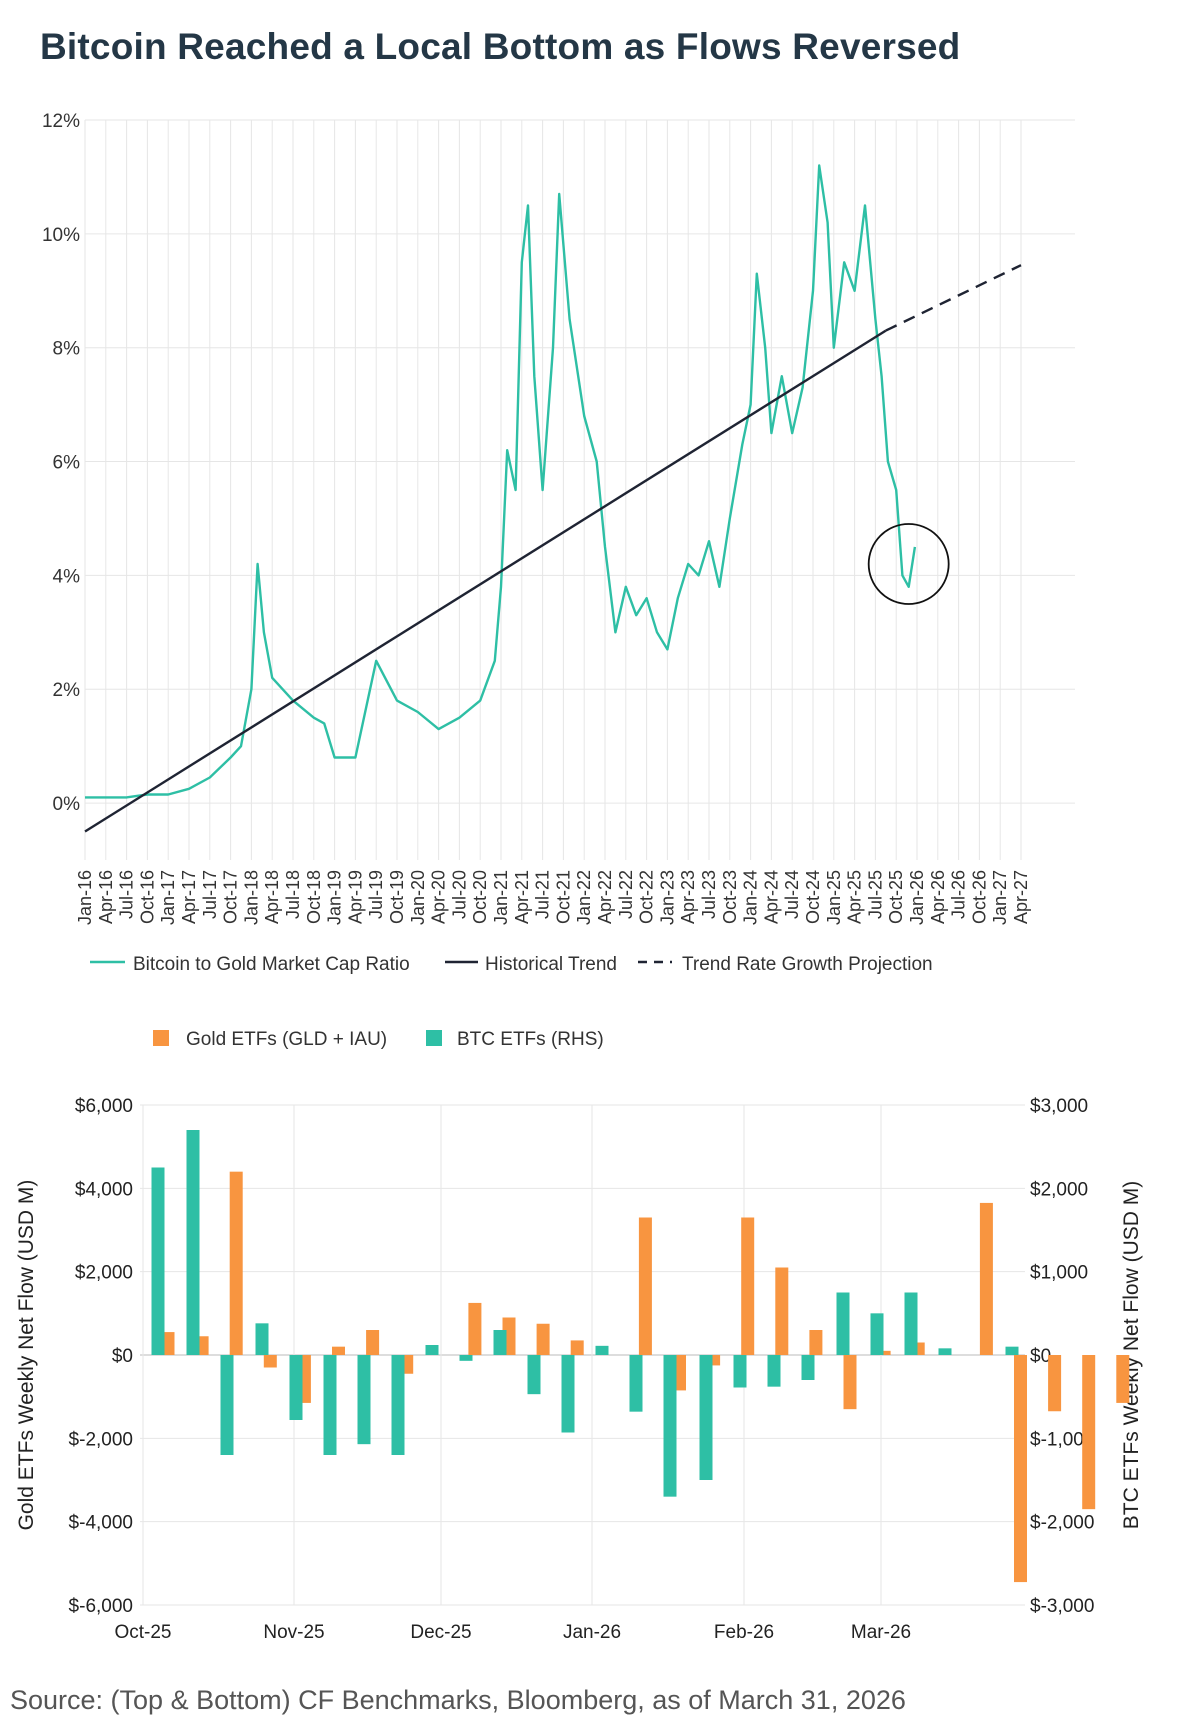  What do you see at coordinates (1000, 897) in the screenshot?
I see `x-tick-label: Jan-27` at bounding box center [1000, 897].